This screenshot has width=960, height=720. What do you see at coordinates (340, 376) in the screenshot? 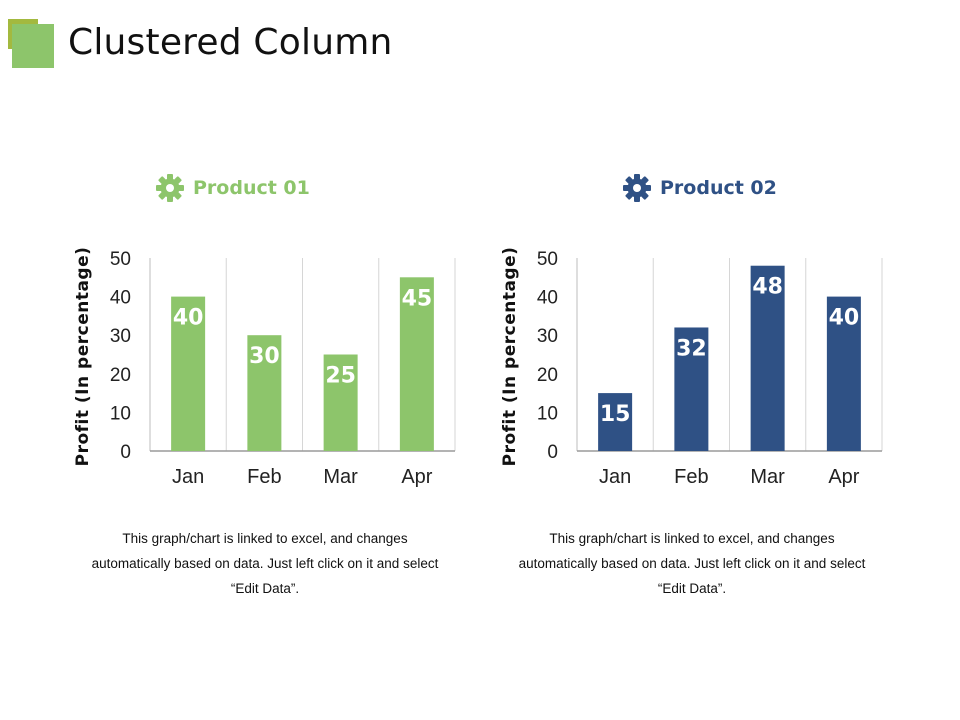
I see `data-label: 25` at bounding box center [340, 376].